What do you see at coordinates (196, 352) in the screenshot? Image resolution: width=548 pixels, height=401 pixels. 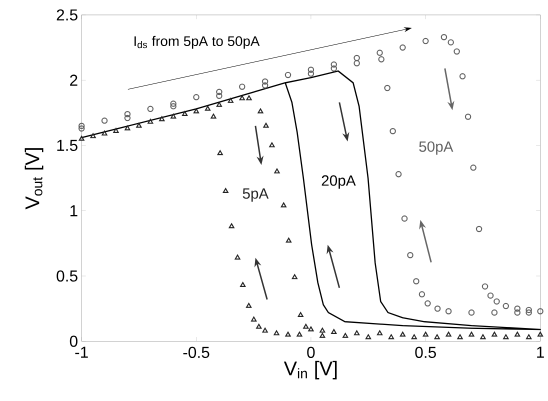 I see `x-tick-label: -0.5` at bounding box center [196, 352].